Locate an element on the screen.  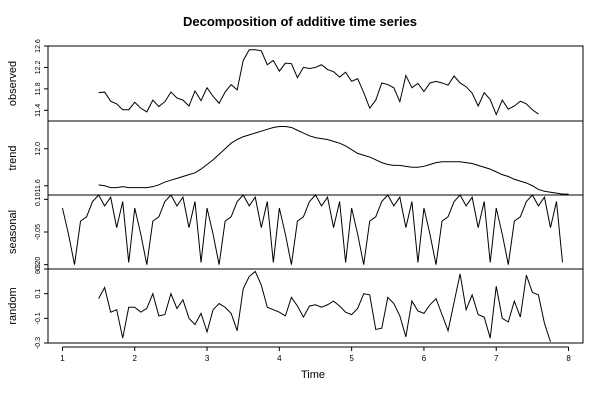
x-tick-label: 6 is located at coordinates (424, 358).